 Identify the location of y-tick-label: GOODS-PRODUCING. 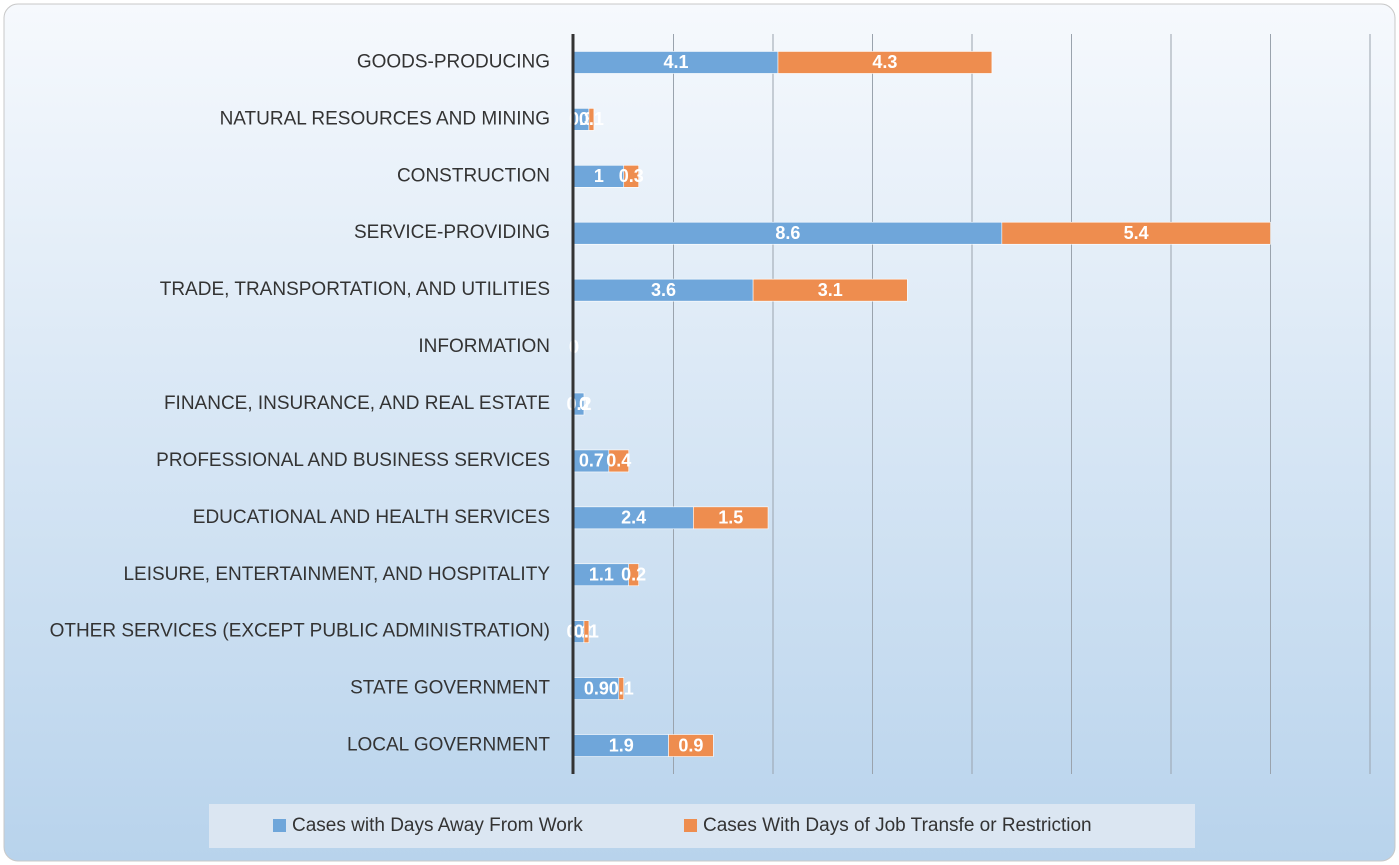
(453, 61).